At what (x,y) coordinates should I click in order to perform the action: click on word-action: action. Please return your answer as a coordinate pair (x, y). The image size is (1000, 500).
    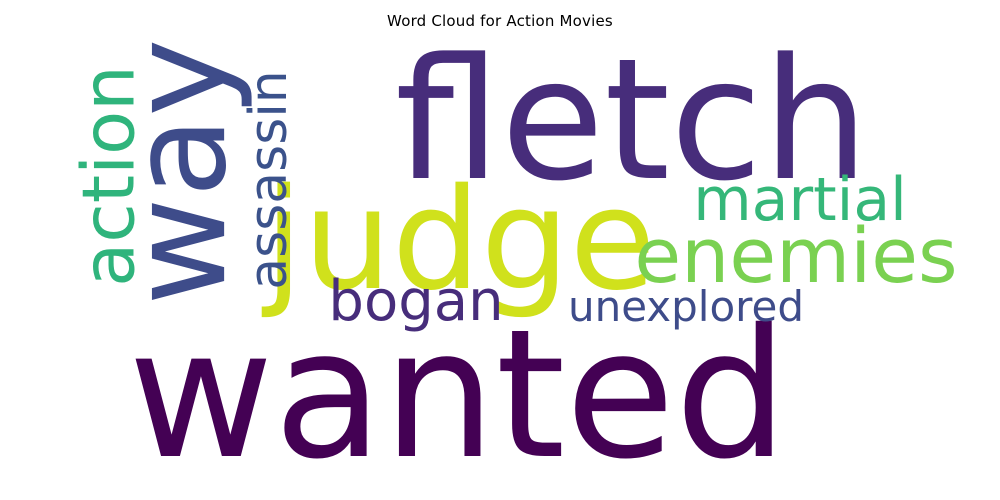
    Looking at the image, I should click on (109, 176).